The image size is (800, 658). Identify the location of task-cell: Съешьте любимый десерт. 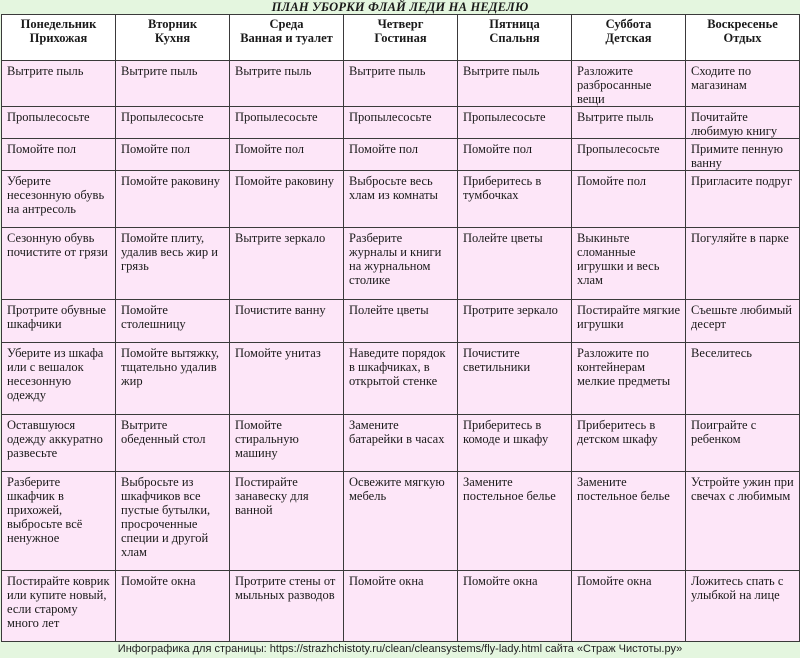
(742, 321).